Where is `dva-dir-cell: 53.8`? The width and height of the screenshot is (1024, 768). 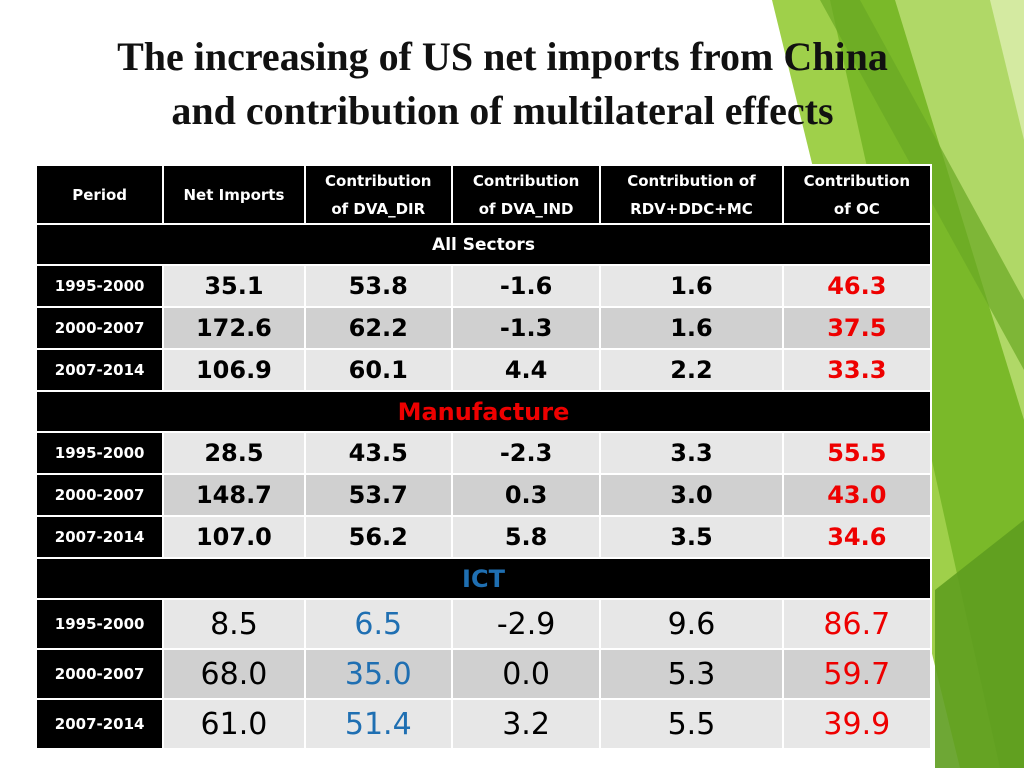 dva-dir-cell: 53.8 is located at coordinates (378, 286).